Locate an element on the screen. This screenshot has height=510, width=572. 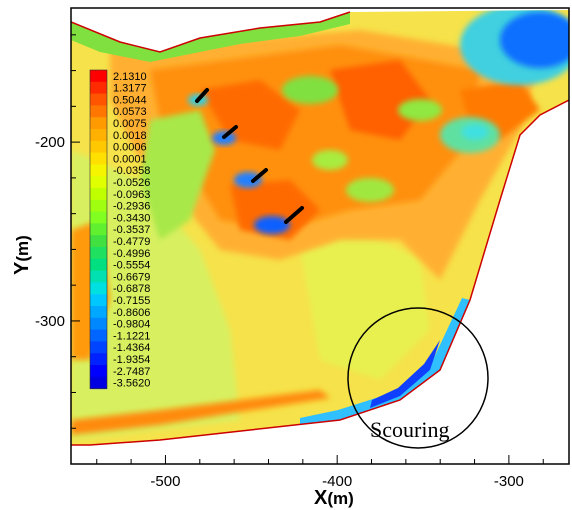
colorbar-label: -0.6679 is located at coordinates (131, 277).